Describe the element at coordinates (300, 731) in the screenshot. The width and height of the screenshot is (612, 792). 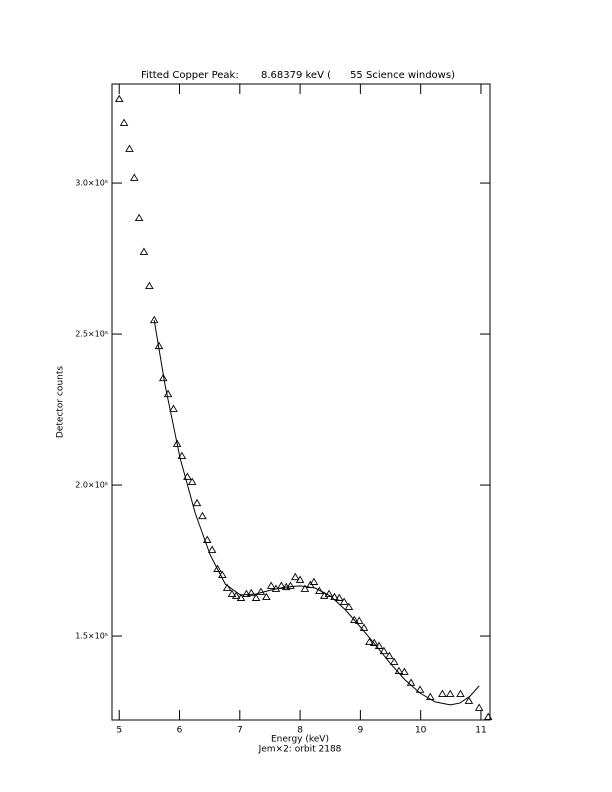
I see `x-tick-label: 8` at that location.